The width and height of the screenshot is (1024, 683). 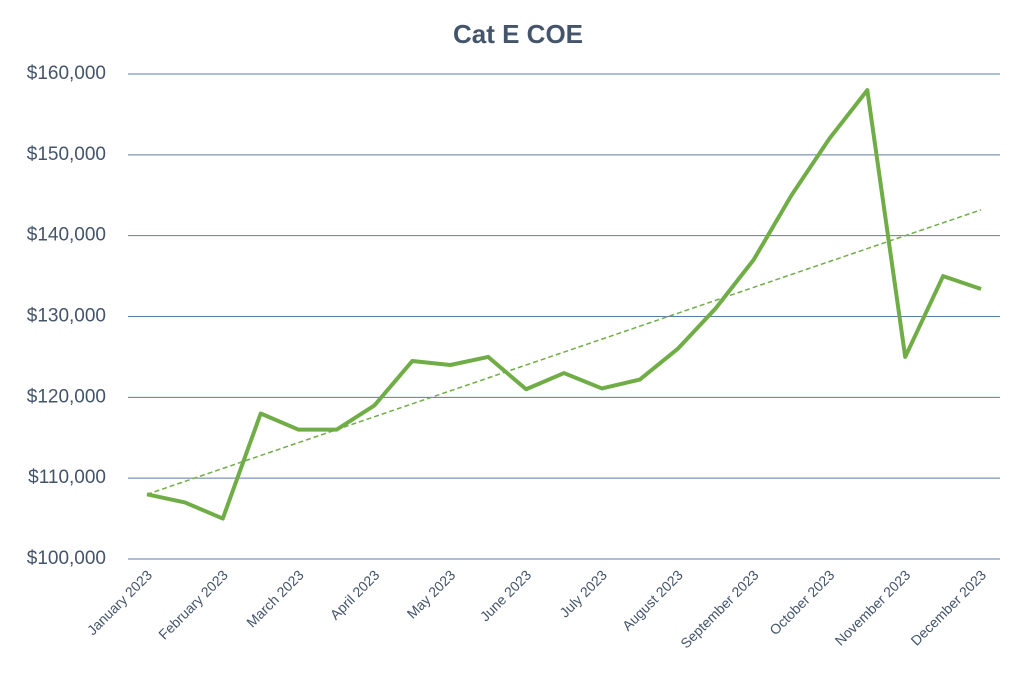 What do you see at coordinates (67, 477) in the screenshot?
I see `y-tick-label: $110,000` at bounding box center [67, 477].